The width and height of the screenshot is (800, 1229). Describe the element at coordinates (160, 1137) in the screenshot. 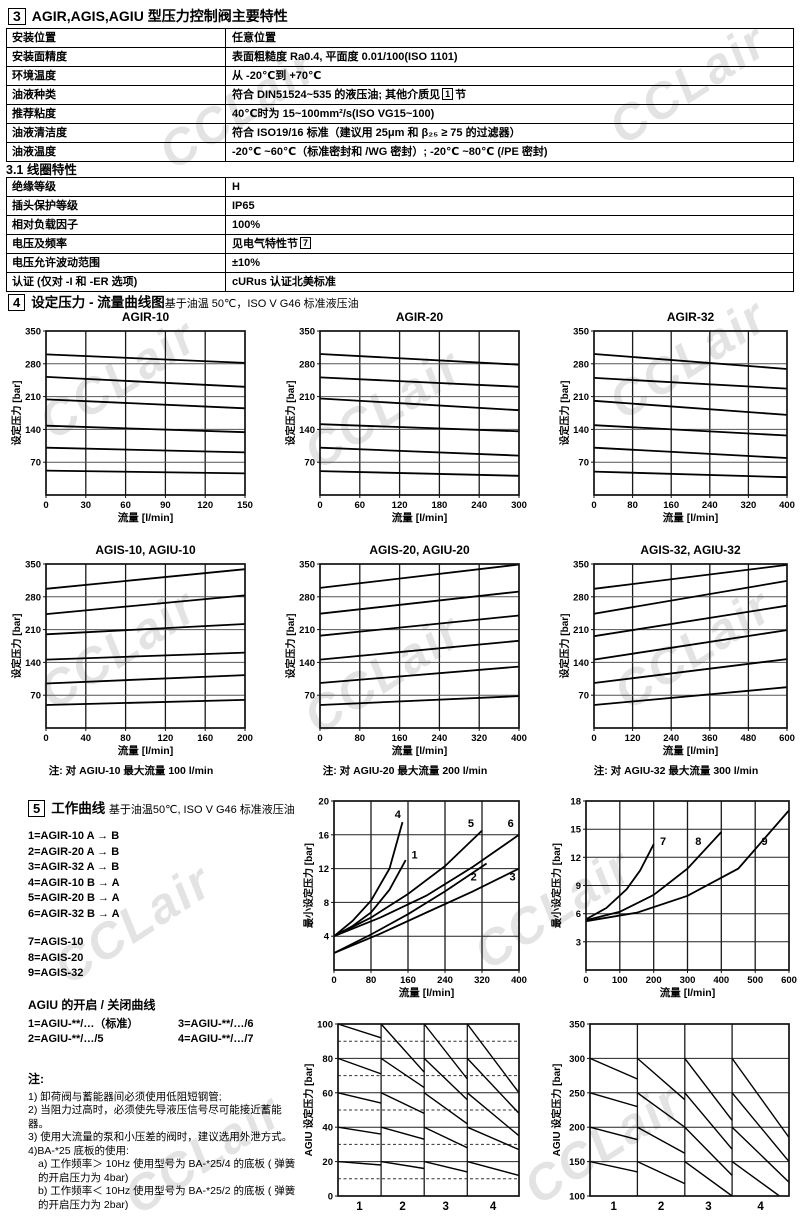

I see `note-line: 3) 使用大流量的泵和小压差的阀时，建议选用外泄方式。` at that location.